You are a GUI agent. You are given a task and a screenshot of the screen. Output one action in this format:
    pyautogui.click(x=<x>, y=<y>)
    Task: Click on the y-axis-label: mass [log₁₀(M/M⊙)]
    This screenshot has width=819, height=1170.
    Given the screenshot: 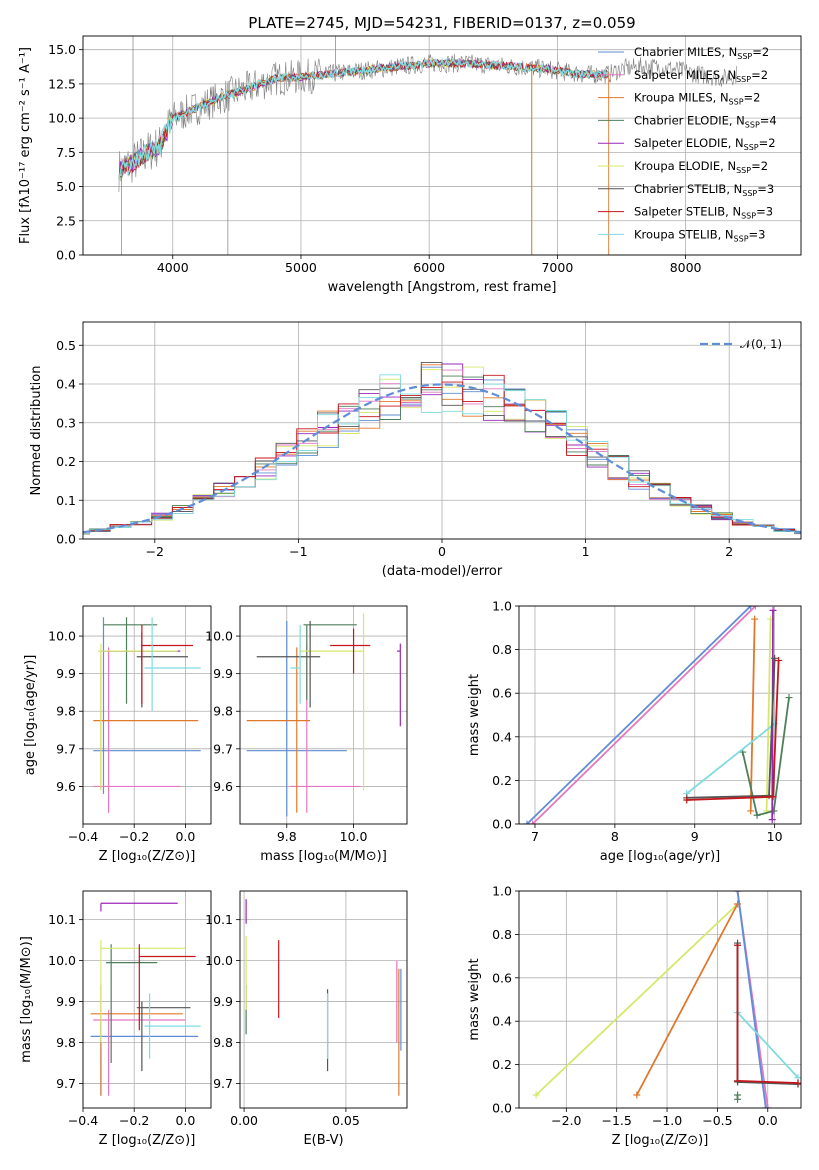 What is the action you would take?
    pyautogui.click(x=26, y=999)
    